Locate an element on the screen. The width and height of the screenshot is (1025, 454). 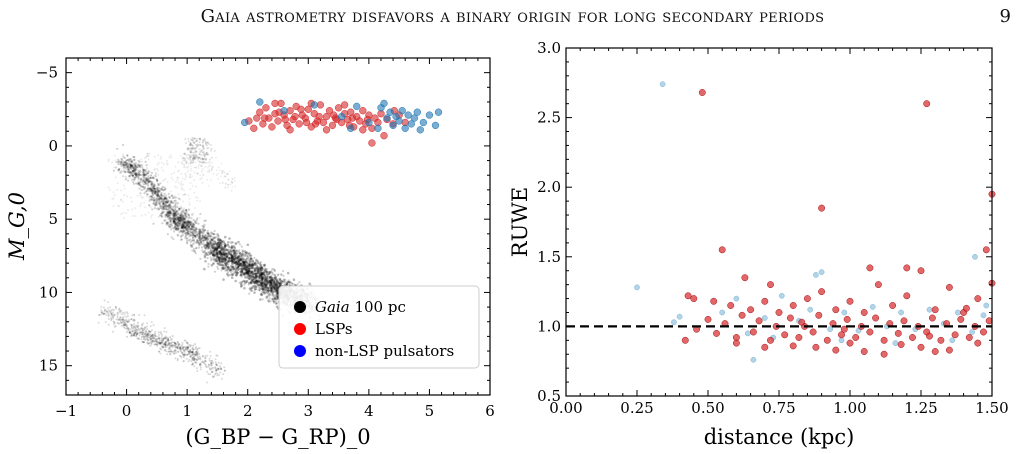
ruwe-x-tick-label: 0.25 is located at coordinates (636, 408).